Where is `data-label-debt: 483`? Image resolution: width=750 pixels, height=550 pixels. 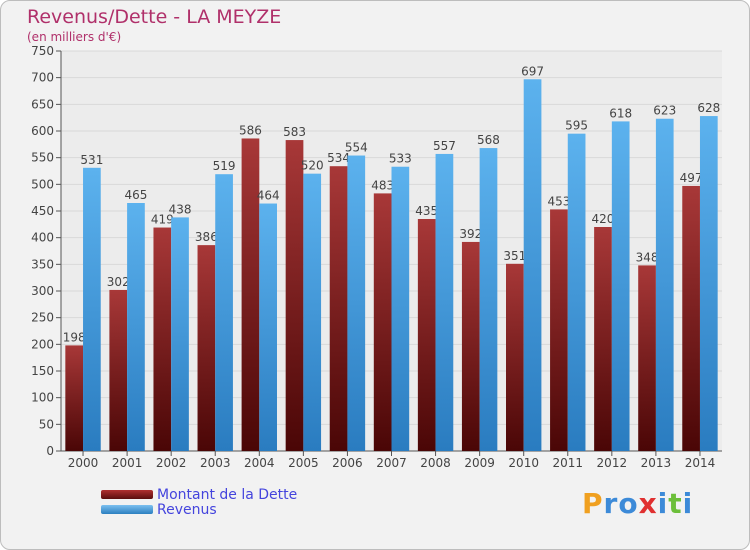 data-label-debt: 483 is located at coordinates (382, 185).